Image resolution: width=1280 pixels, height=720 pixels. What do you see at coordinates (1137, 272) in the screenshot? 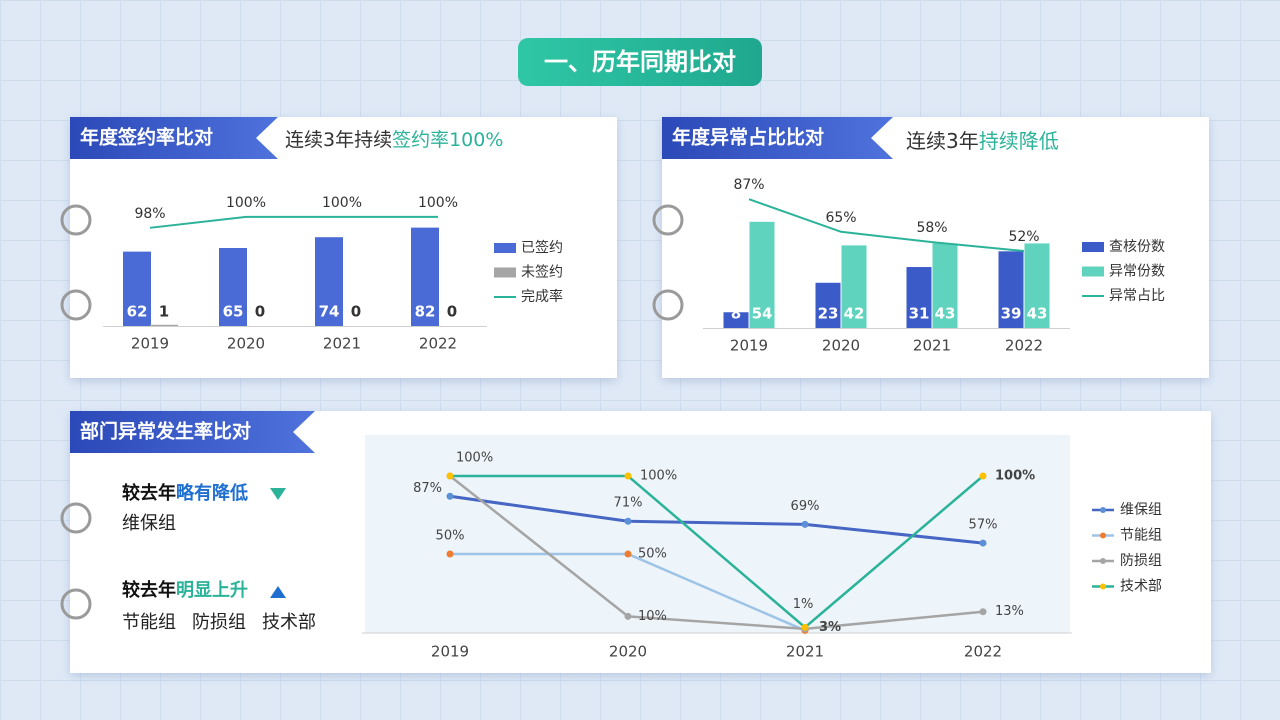
I see `legend-label: 异常份数` at bounding box center [1137, 272].